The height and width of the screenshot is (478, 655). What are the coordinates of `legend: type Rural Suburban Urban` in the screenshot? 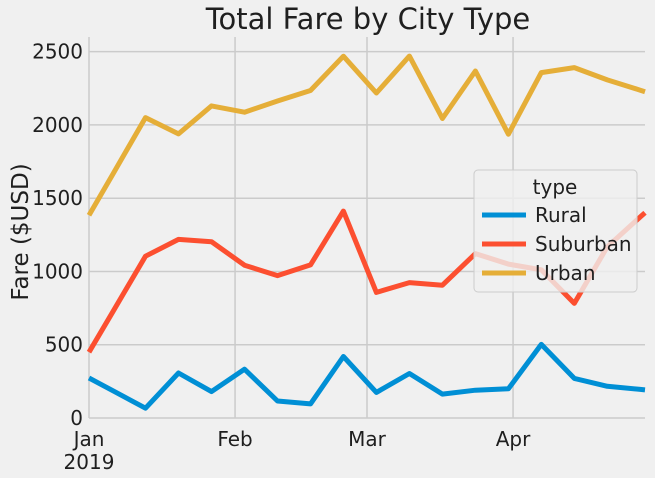 It's located at (555, 231).